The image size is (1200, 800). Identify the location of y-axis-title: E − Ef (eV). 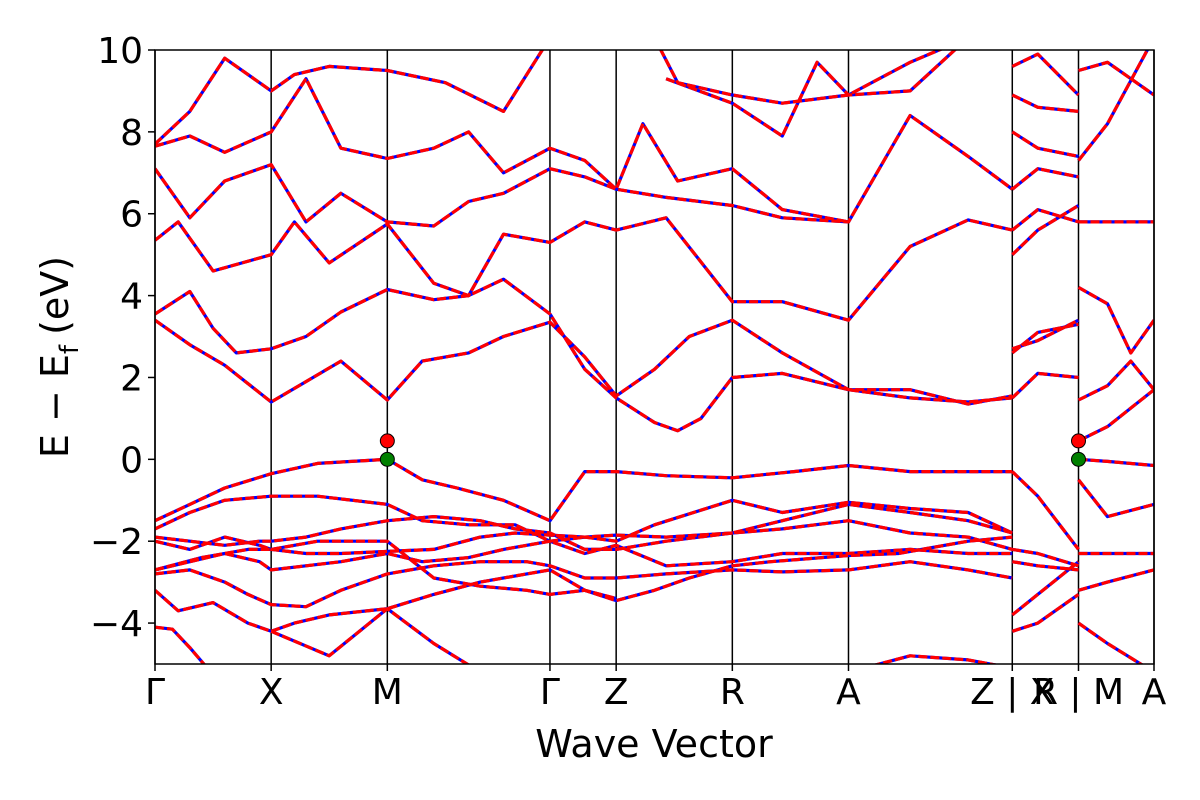
(59, 357).